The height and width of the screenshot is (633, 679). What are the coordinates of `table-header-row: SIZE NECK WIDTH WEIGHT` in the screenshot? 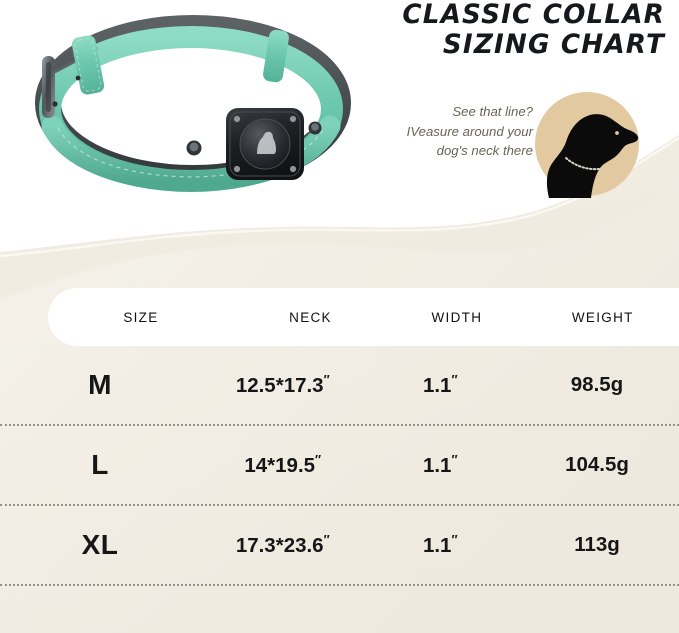 It's located at (363, 317).